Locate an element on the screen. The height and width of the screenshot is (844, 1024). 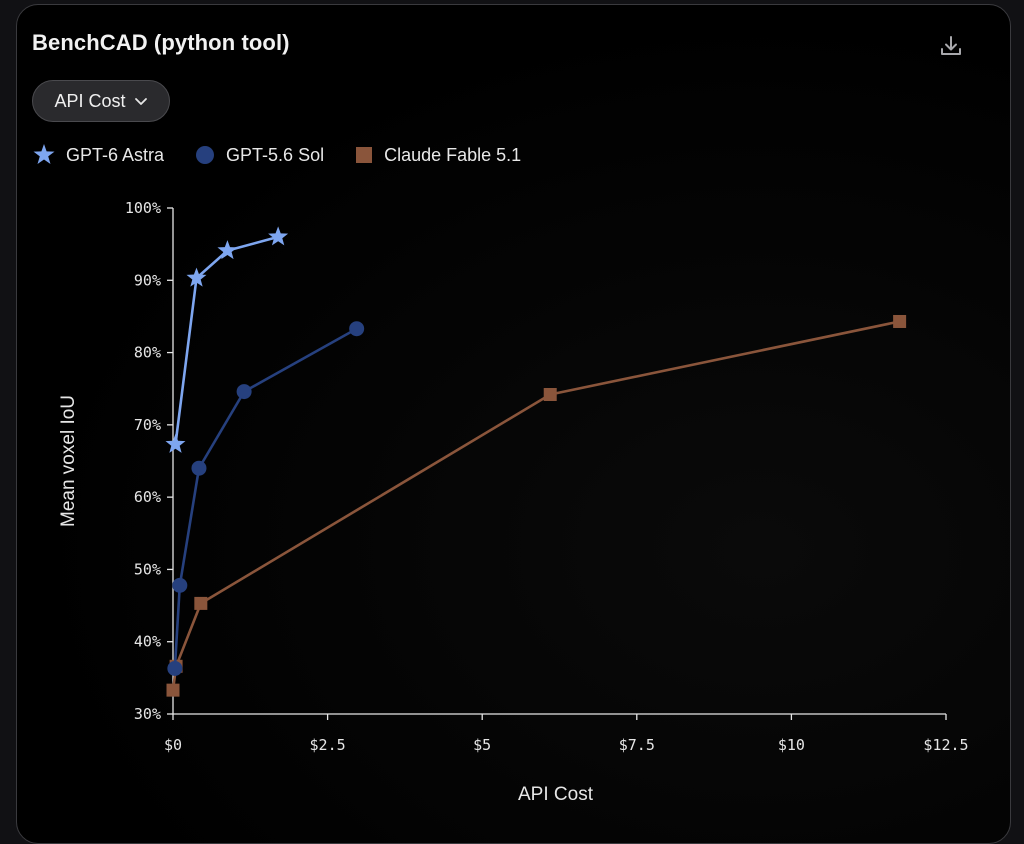
legend-item-gpt56: GPT-5.6 Sol is located at coordinates (259, 155).